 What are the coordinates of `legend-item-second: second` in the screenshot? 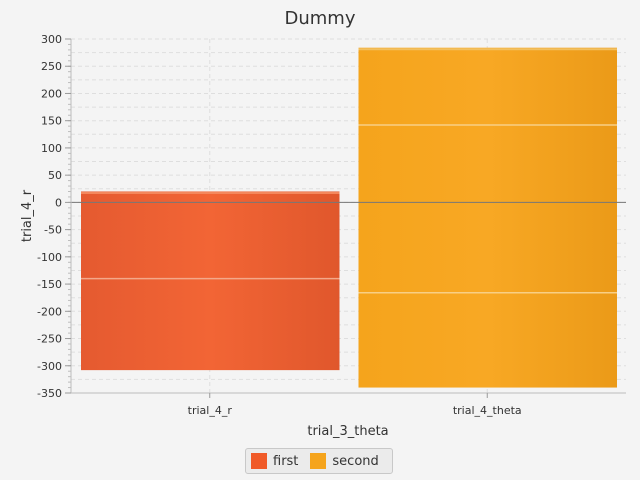 It's located at (344, 461).